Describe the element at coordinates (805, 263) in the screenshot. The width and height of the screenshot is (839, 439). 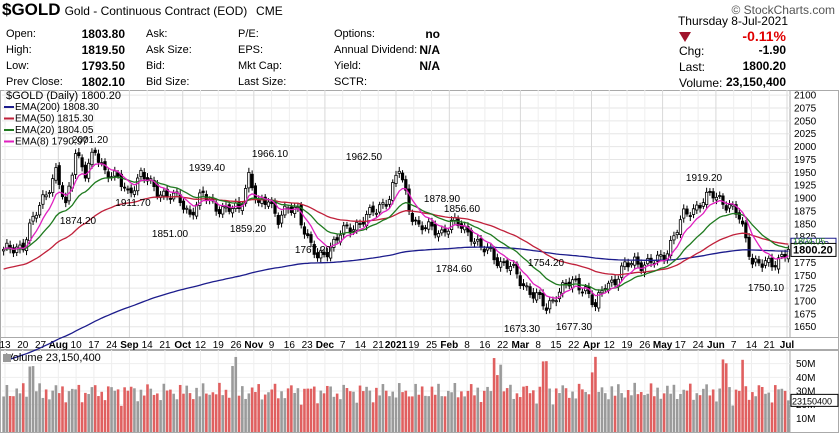
I see `y-tick-label: 1775` at that location.